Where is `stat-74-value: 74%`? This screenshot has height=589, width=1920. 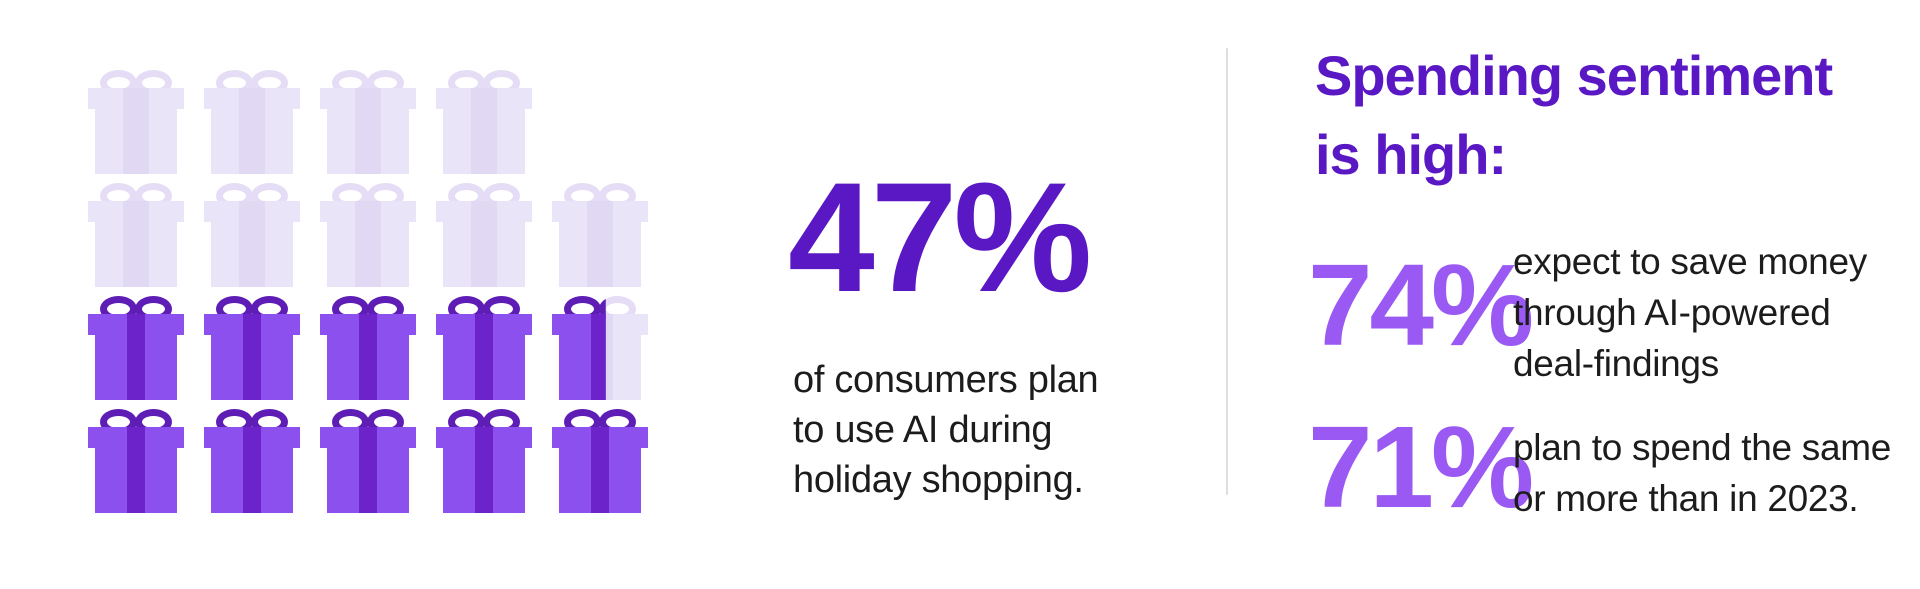
stat-74-value: 74% is located at coordinates (1421, 305).